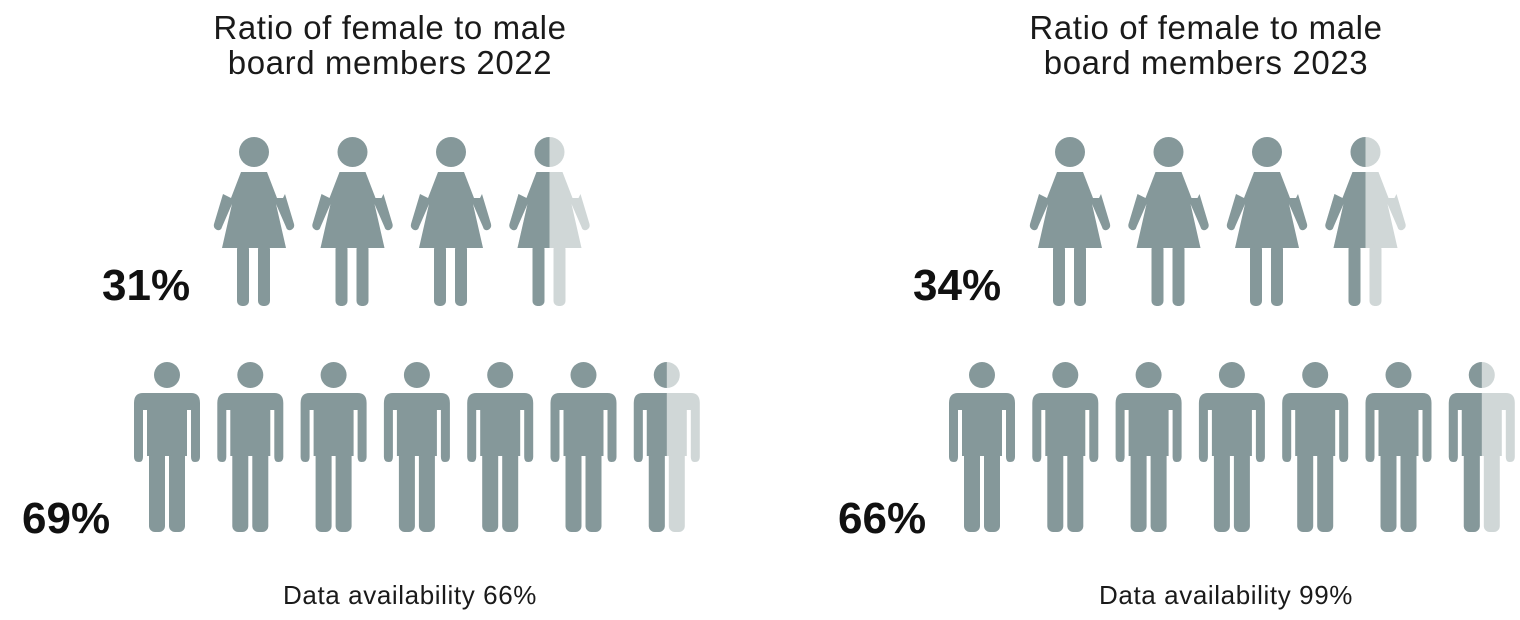  Describe the element at coordinates (1206, 62) in the screenshot. I see `chart-title-line-2: board members 2023` at that location.